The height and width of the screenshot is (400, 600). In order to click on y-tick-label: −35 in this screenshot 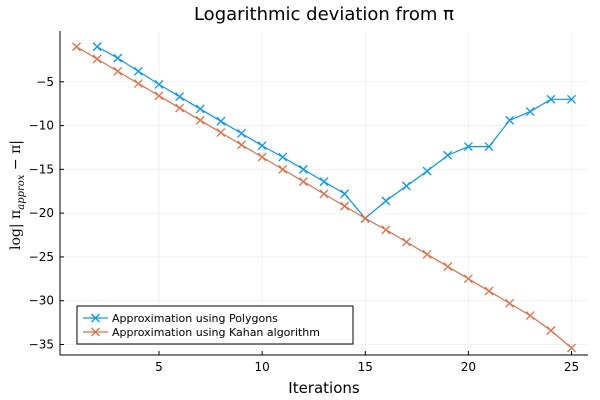, I will do `click(41, 344)`.